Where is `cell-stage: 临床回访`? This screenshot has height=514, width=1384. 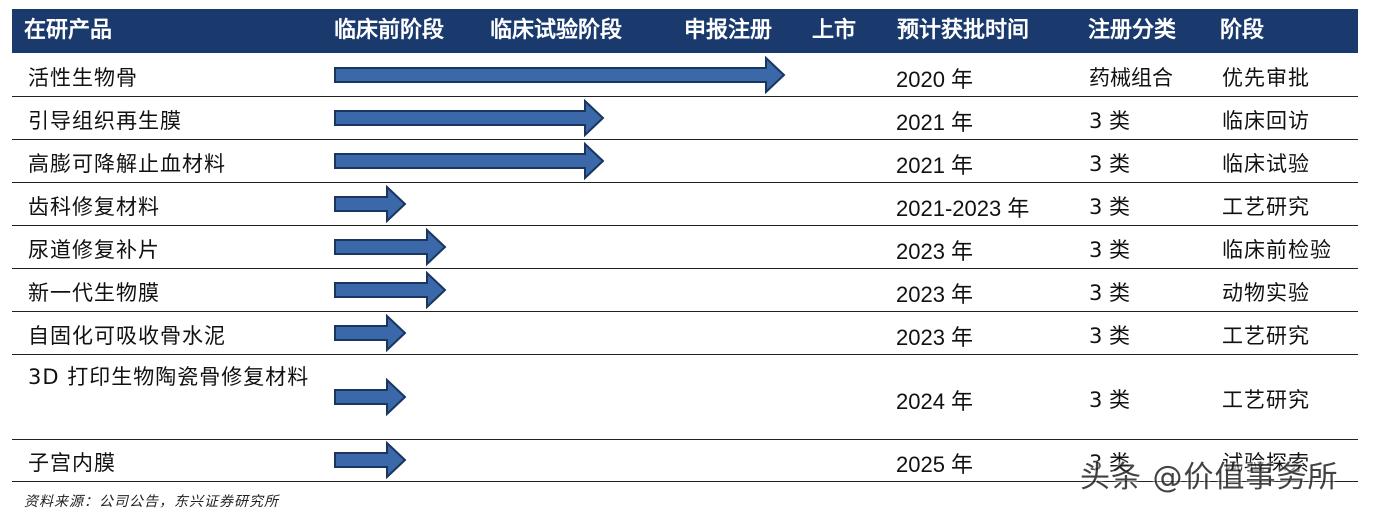 cell-stage: 临床回访 is located at coordinates (1266, 120).